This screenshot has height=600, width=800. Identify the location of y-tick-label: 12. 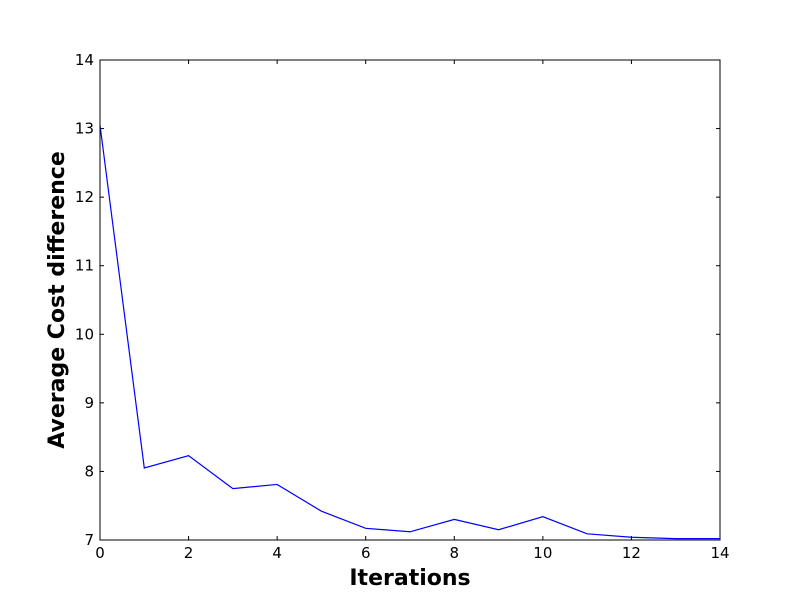
(84, 197).